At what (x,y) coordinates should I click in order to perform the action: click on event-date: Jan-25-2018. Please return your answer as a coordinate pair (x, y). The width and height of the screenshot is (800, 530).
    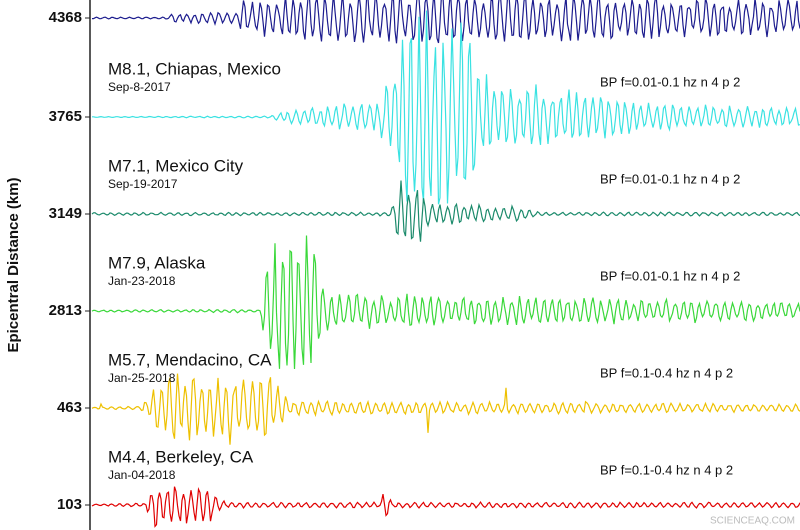
    Looking at the image, I should click on (142, 378).